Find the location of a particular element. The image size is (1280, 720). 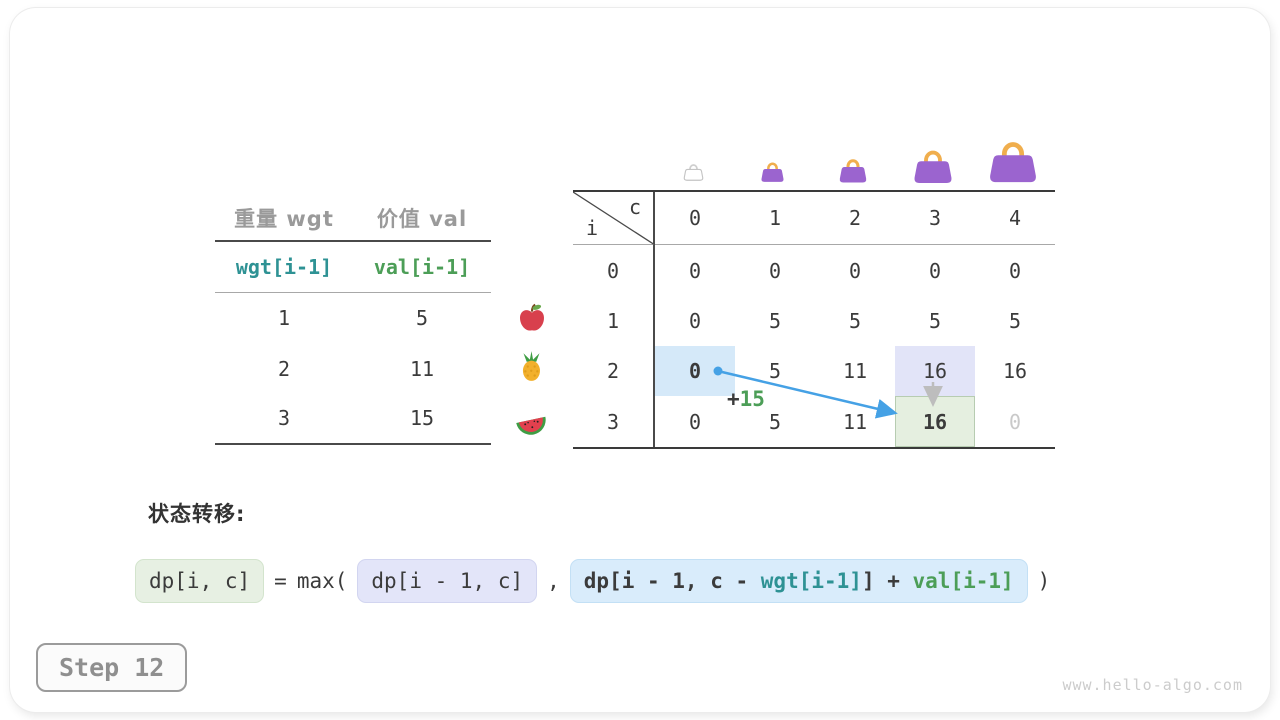

items-table-header: 重量 wgt 价值 val is located at coordinates (353, 218).